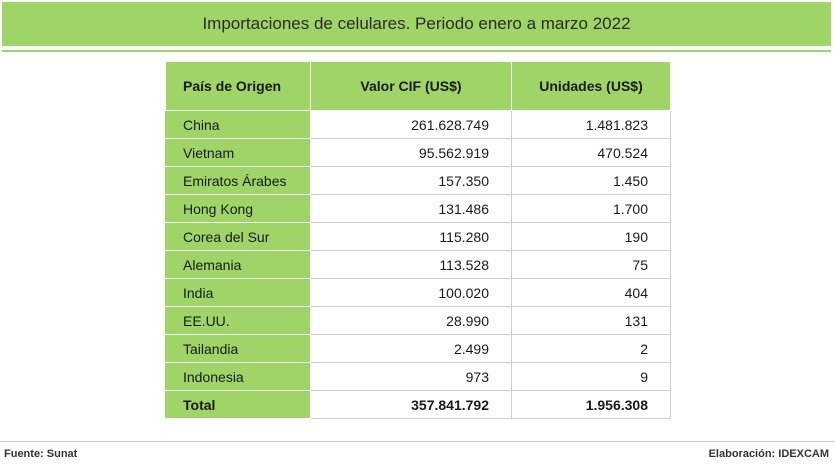 The width and height of the screenshot is (835, 465). I want to click on total-row: Total 357.841.792 1.956.308, so click(418, 404).